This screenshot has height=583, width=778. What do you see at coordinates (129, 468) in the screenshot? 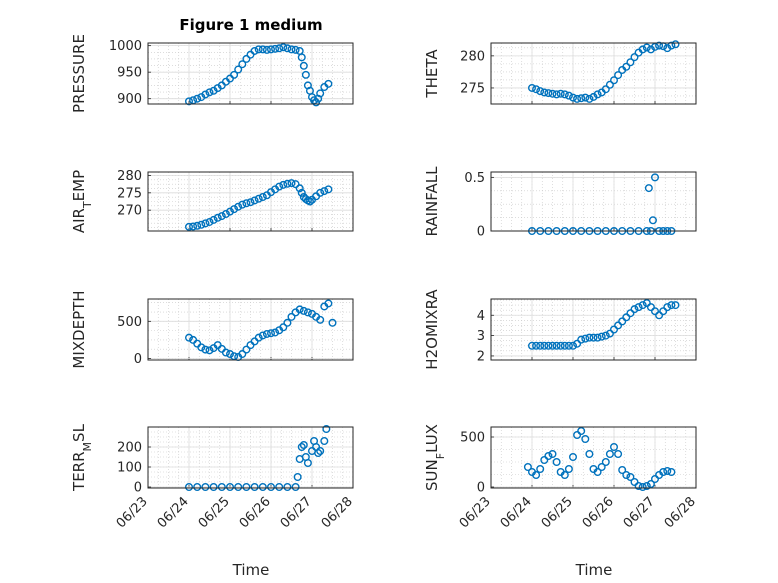
I see `y-tick-label: 100` at bounding box center [129, 468].